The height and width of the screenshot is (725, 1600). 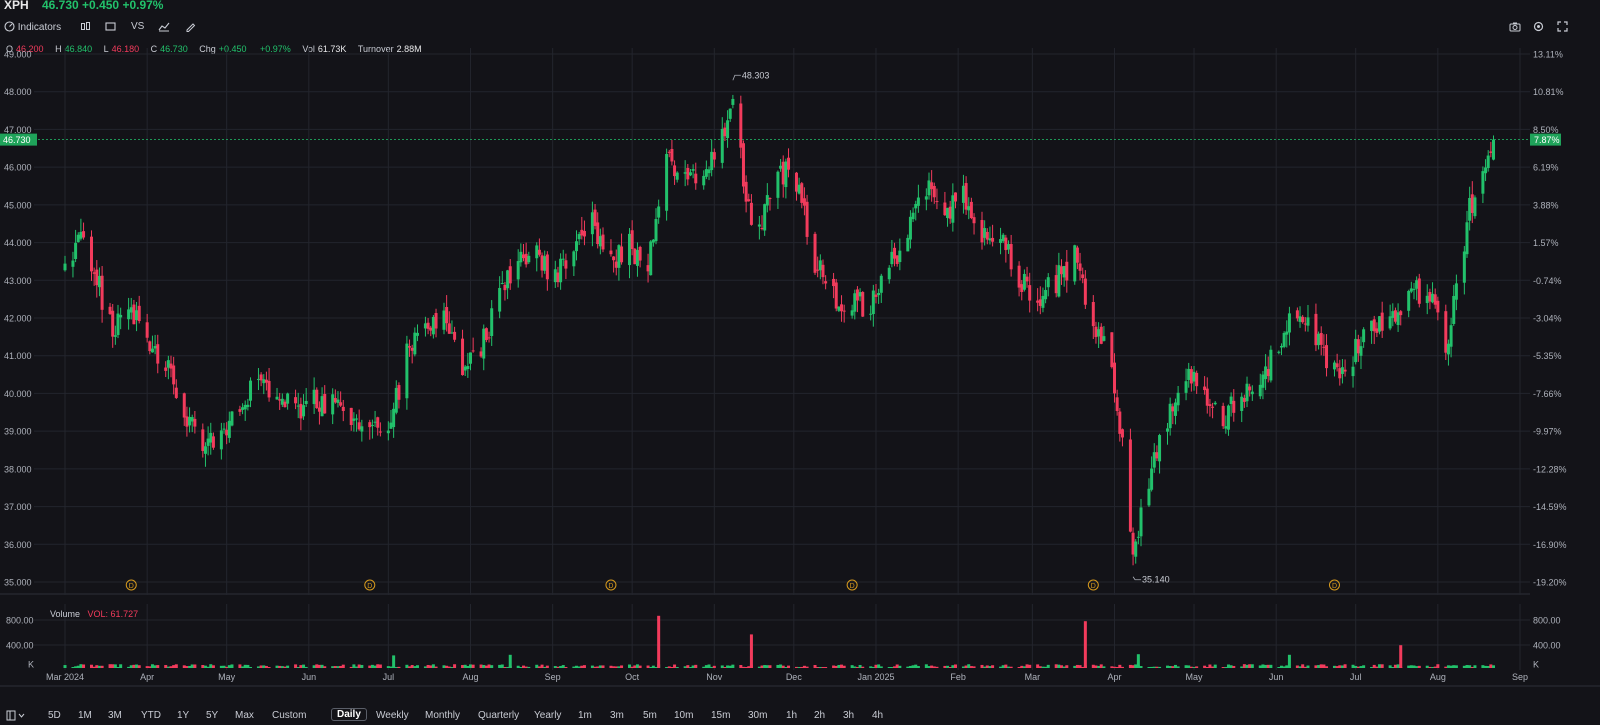 I want to click on dividend-marker, so click(x=611, y=585).